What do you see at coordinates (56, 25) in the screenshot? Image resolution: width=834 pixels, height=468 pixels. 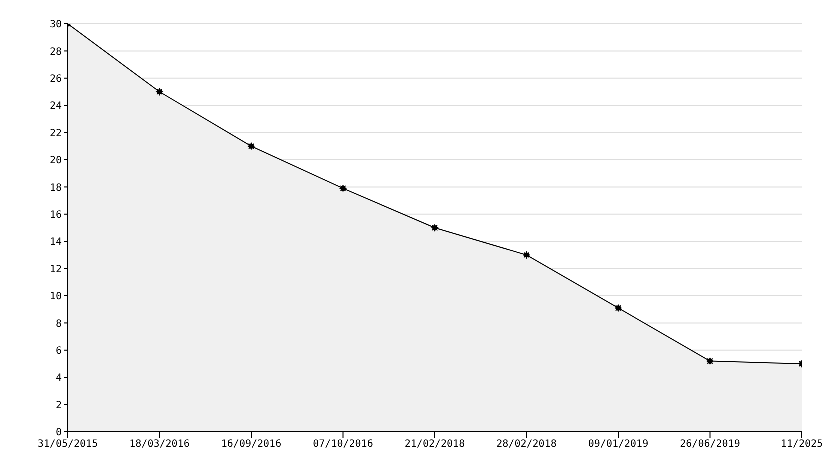 I see `y-tick-label: 30` at bounding box center [56, 25].